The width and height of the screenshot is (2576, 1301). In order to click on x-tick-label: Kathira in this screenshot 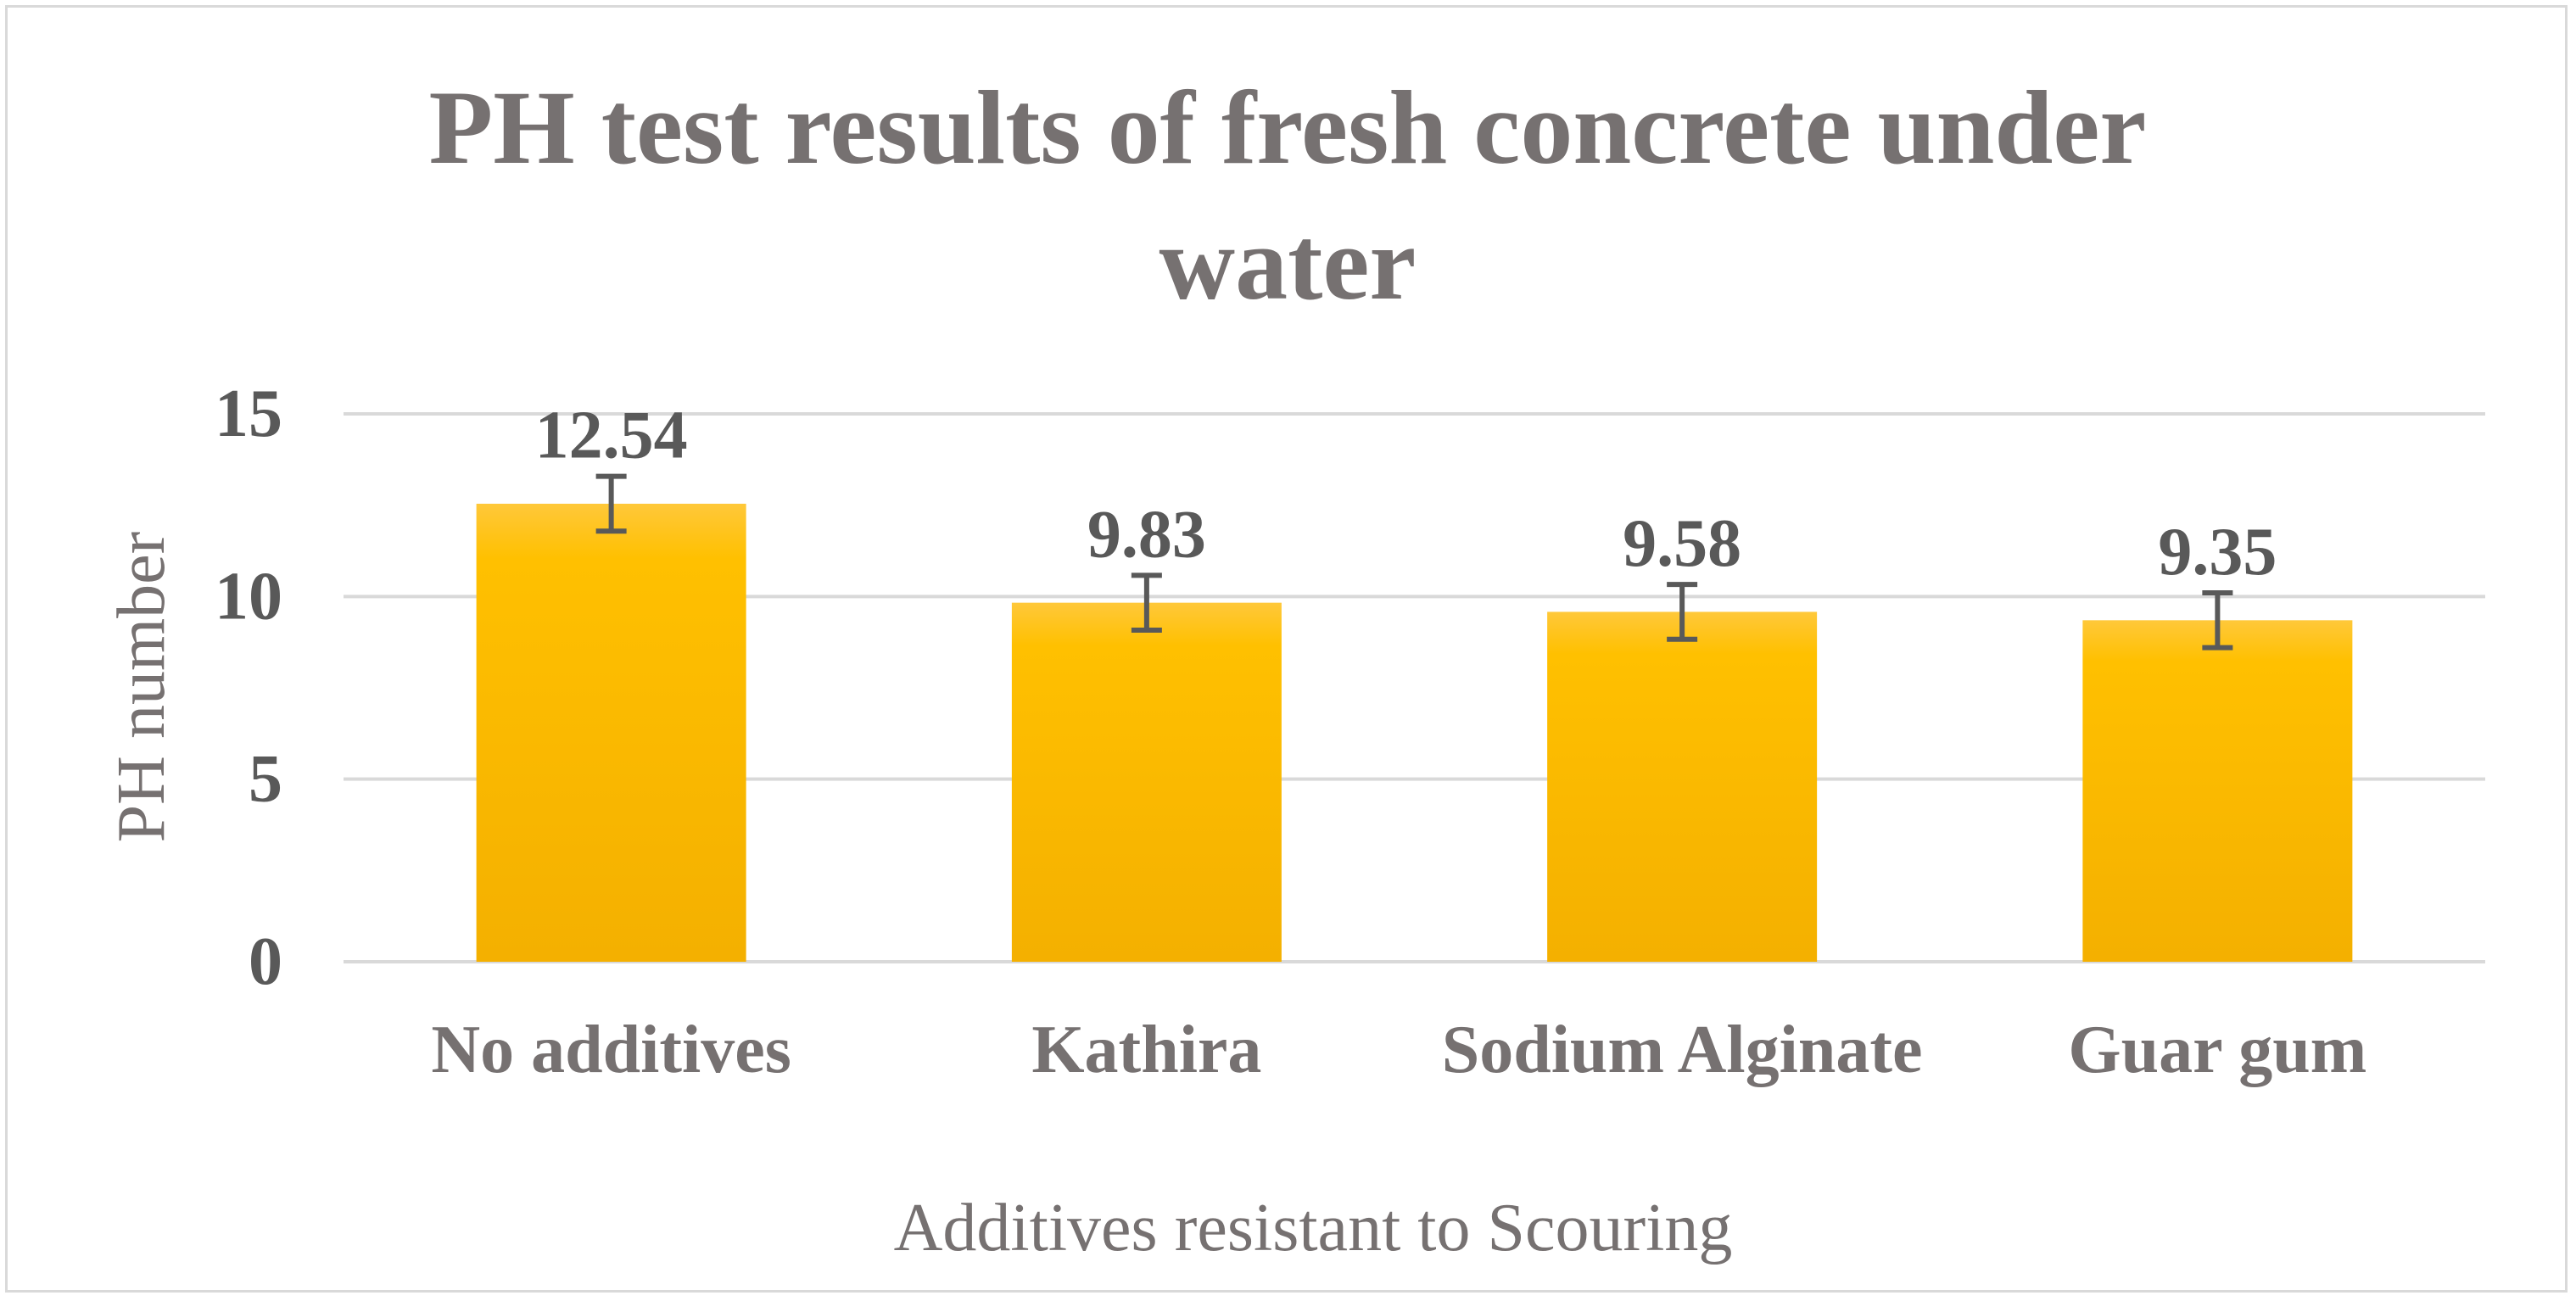, I will do `click(1146, 1050)`.